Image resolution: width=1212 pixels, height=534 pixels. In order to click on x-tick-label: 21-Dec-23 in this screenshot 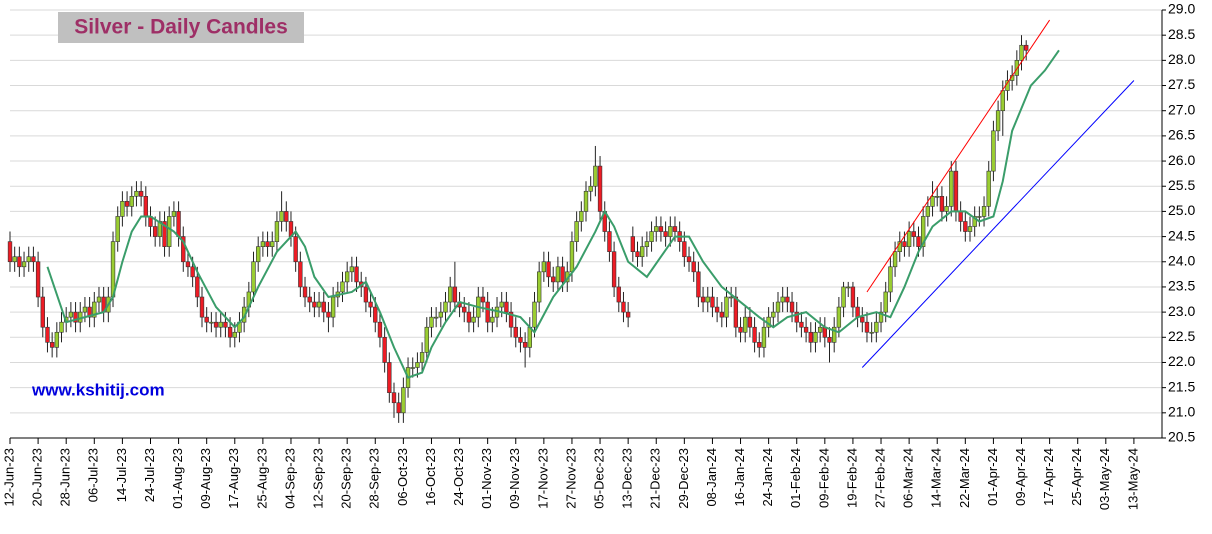, I will do `click(655, 478)`.